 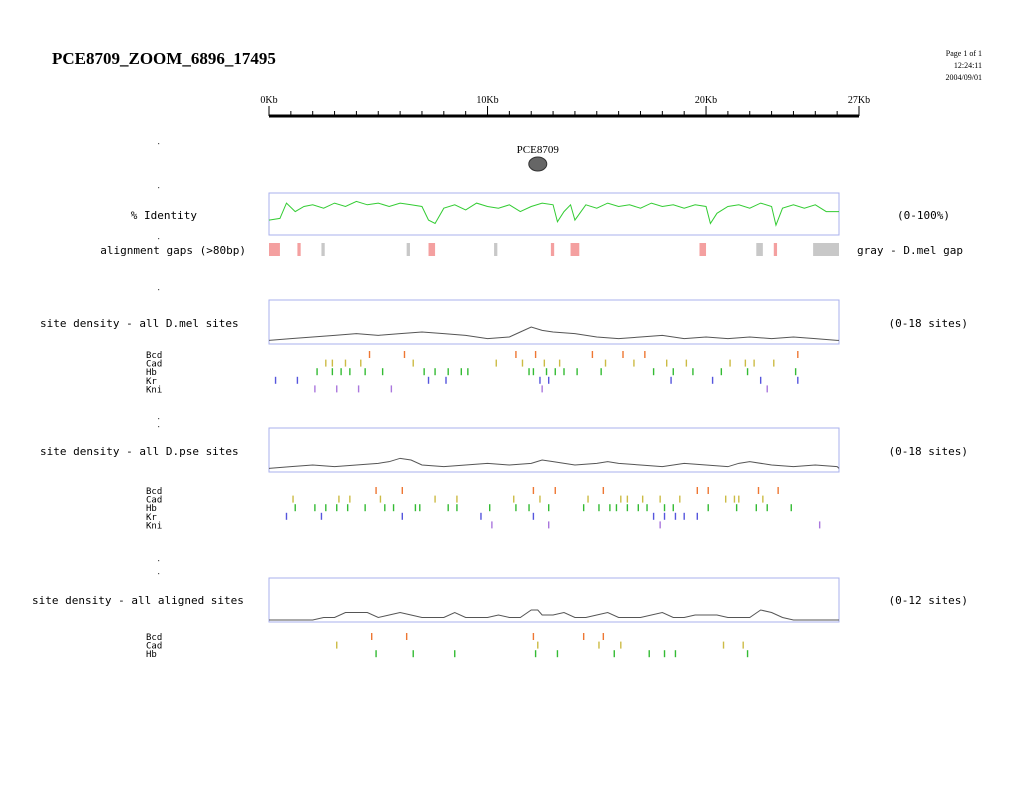 I want to click on element-label: PCE8709, so click(x=538, y=150).